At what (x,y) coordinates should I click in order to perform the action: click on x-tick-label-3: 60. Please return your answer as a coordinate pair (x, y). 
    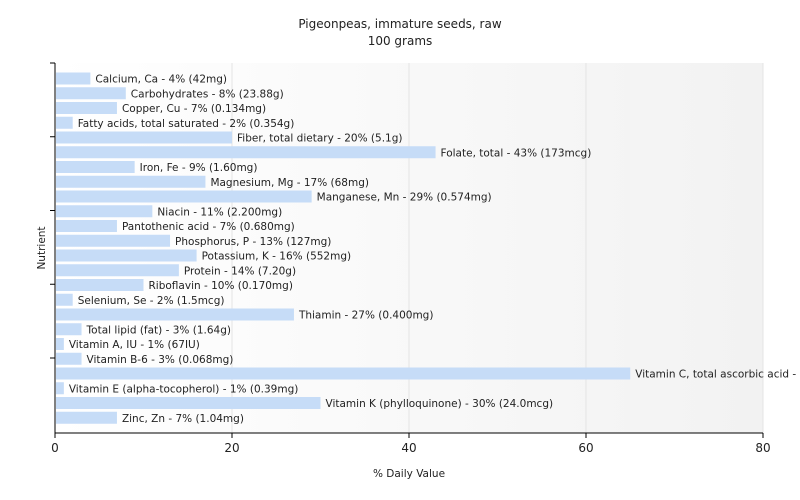
    Looking at the image, I should click on (585, 448).